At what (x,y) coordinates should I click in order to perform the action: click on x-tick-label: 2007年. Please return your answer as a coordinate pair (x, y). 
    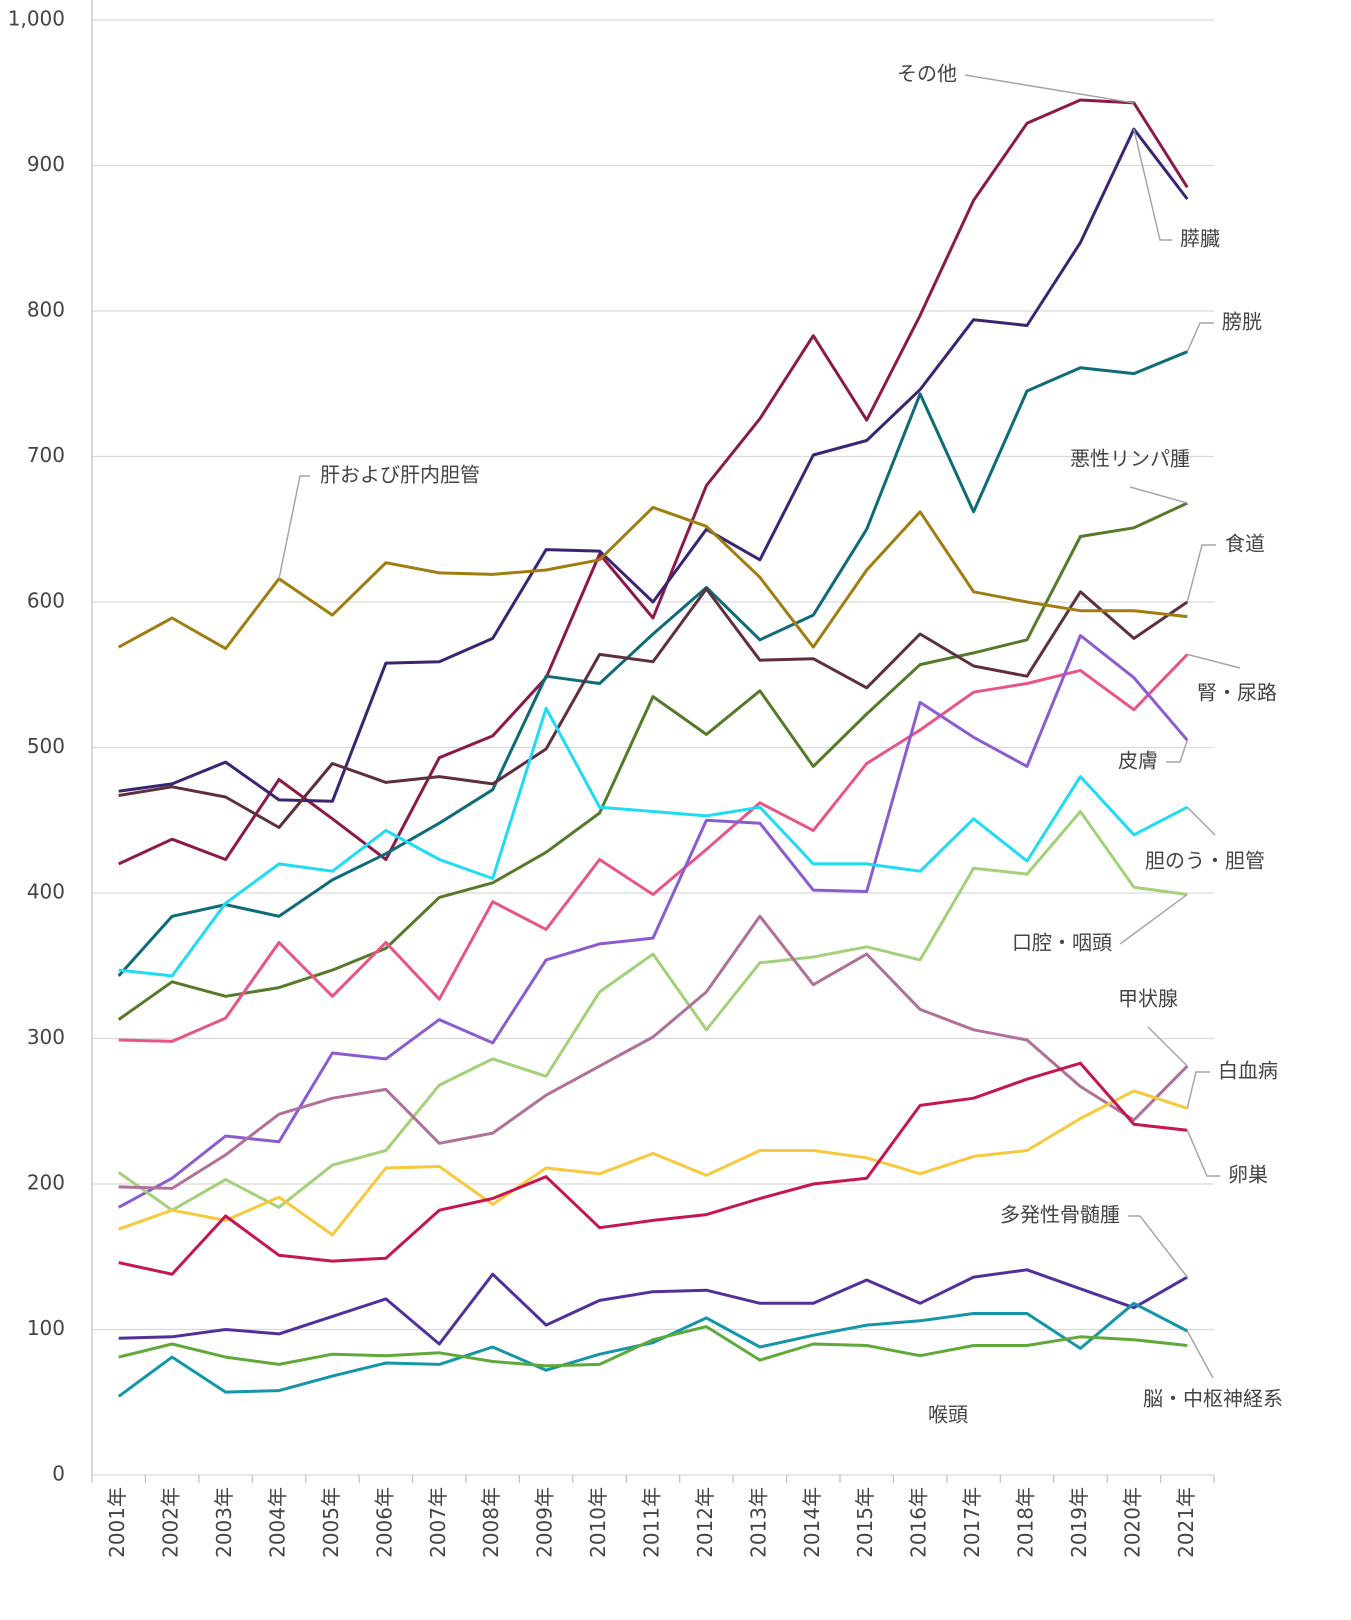
    Looking at the image, I should click on (438, 1522).